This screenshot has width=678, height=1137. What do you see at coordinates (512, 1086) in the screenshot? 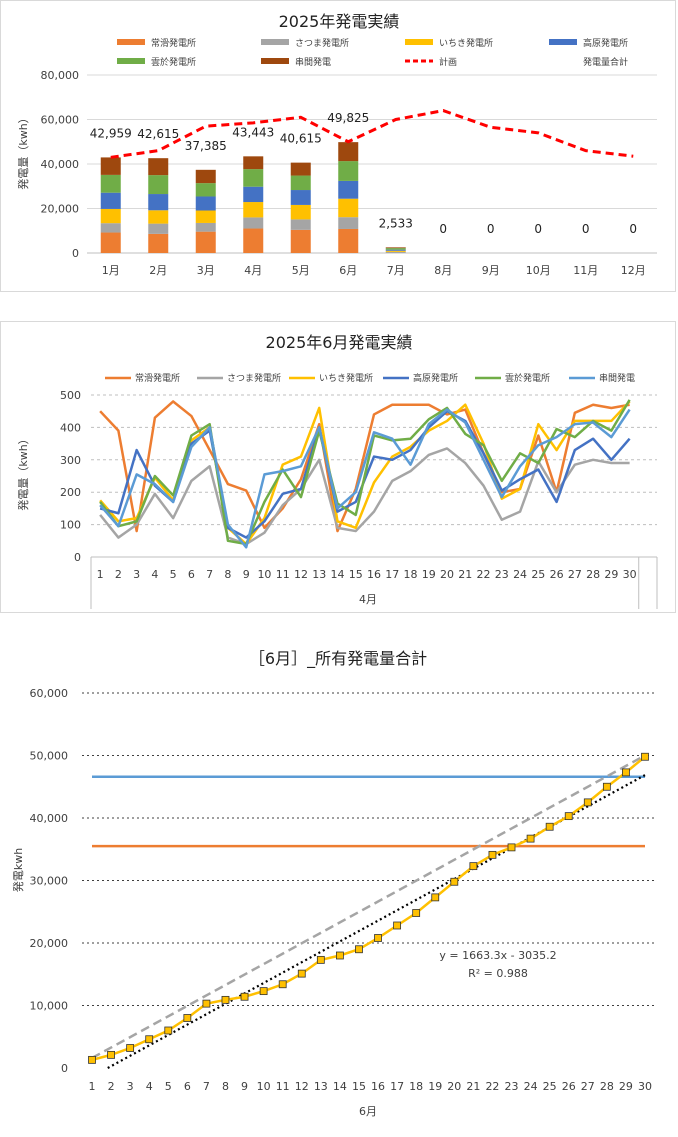
I see `x-tick-label: 23` at bounding box center [512, 1086].